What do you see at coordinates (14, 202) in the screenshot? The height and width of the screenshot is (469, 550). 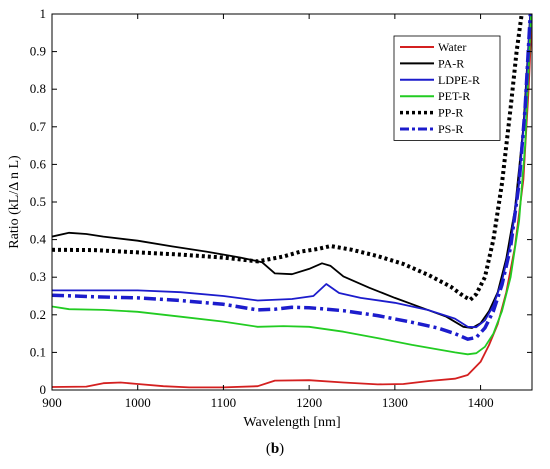 I see `y-axis-label: Ratio (kL/Δ n L)` at bounding box center [14, 202].